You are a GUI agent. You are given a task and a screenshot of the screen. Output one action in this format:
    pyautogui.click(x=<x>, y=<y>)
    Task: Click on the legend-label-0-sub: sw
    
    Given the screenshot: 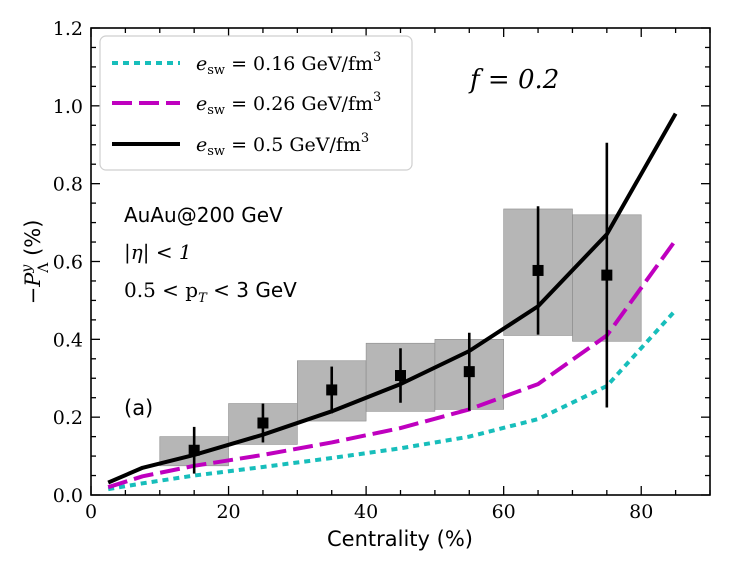 What is the action you would take?
    pyautogui.click(x=216, y=70)
    